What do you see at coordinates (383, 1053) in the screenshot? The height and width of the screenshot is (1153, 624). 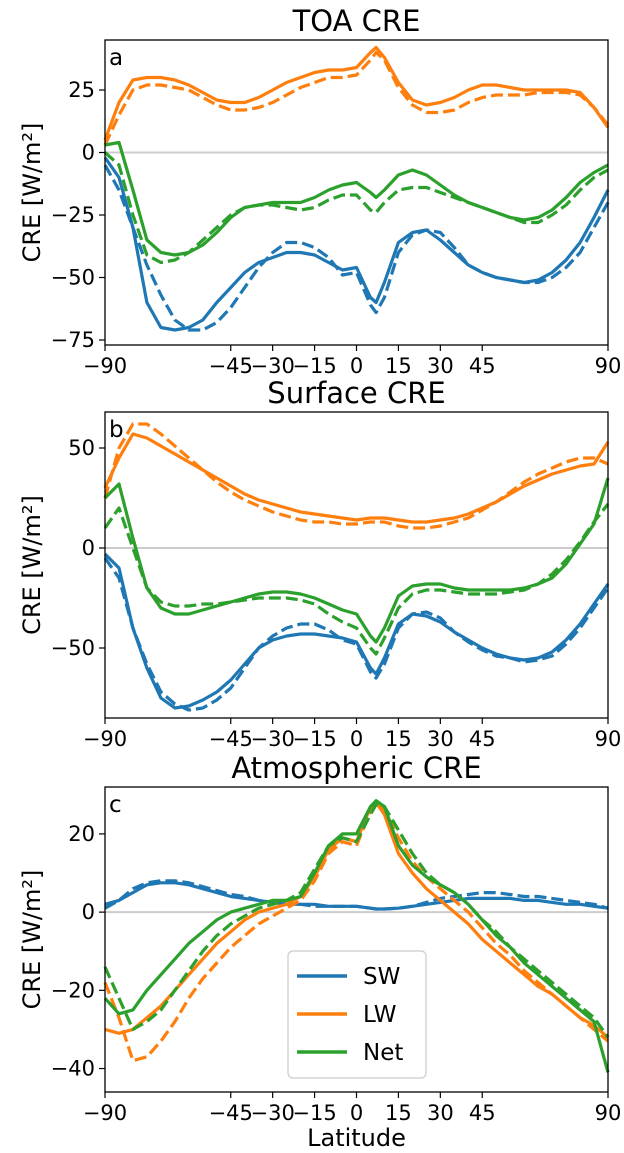 I see `legend-label-net: Net` at bounding box center [383, 1053].